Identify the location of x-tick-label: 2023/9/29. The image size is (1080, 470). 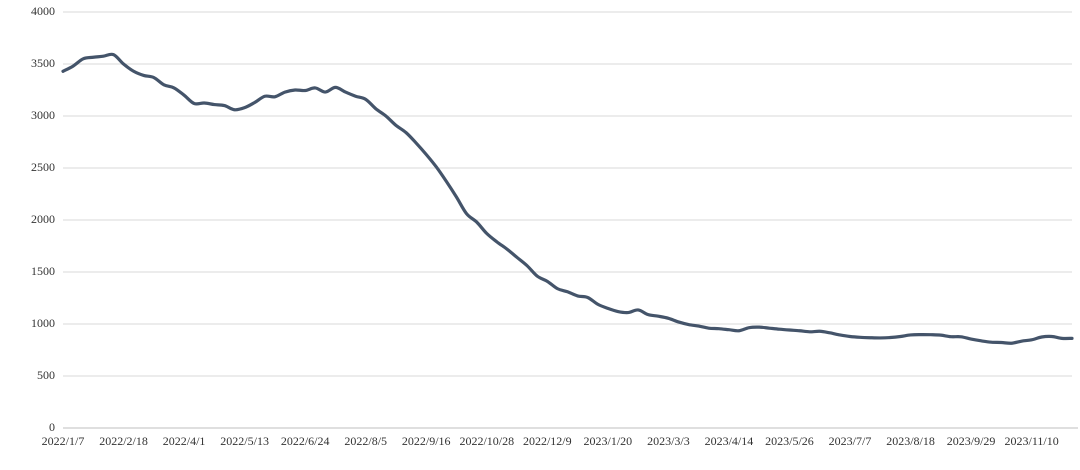
(971, 441).